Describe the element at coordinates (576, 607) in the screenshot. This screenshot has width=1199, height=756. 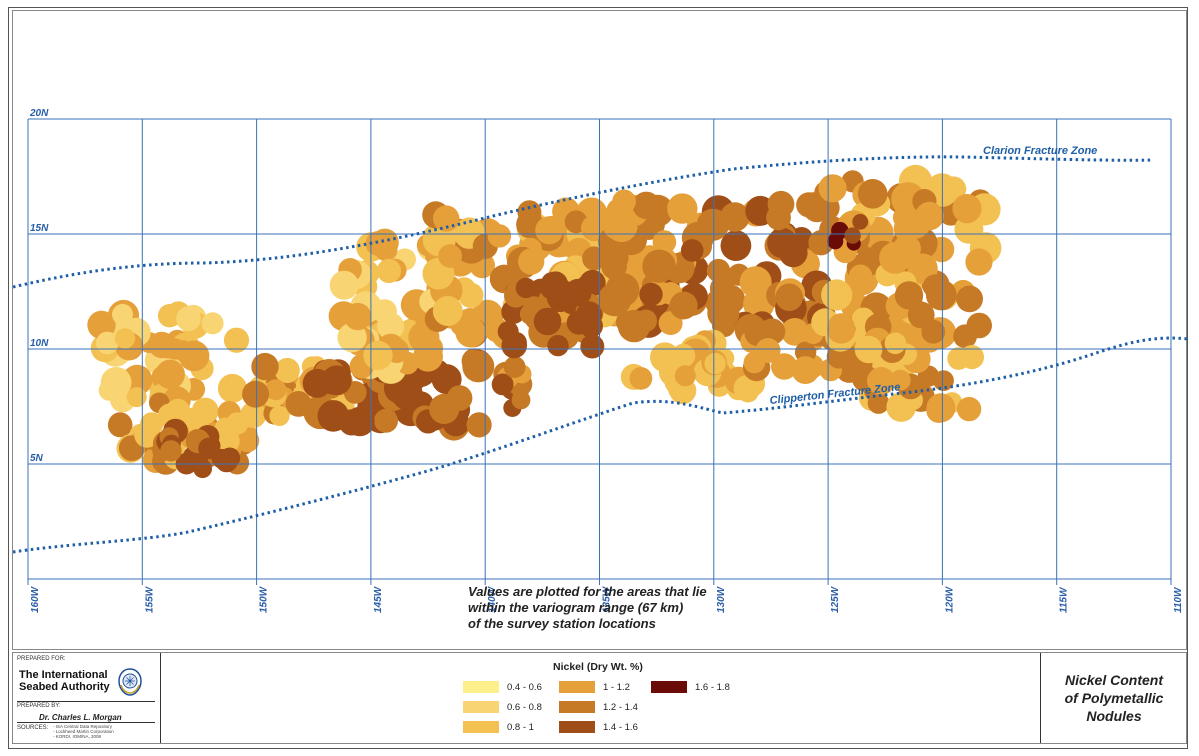
I see `caption-line-2: within the variogram range (67 km)` at that location.